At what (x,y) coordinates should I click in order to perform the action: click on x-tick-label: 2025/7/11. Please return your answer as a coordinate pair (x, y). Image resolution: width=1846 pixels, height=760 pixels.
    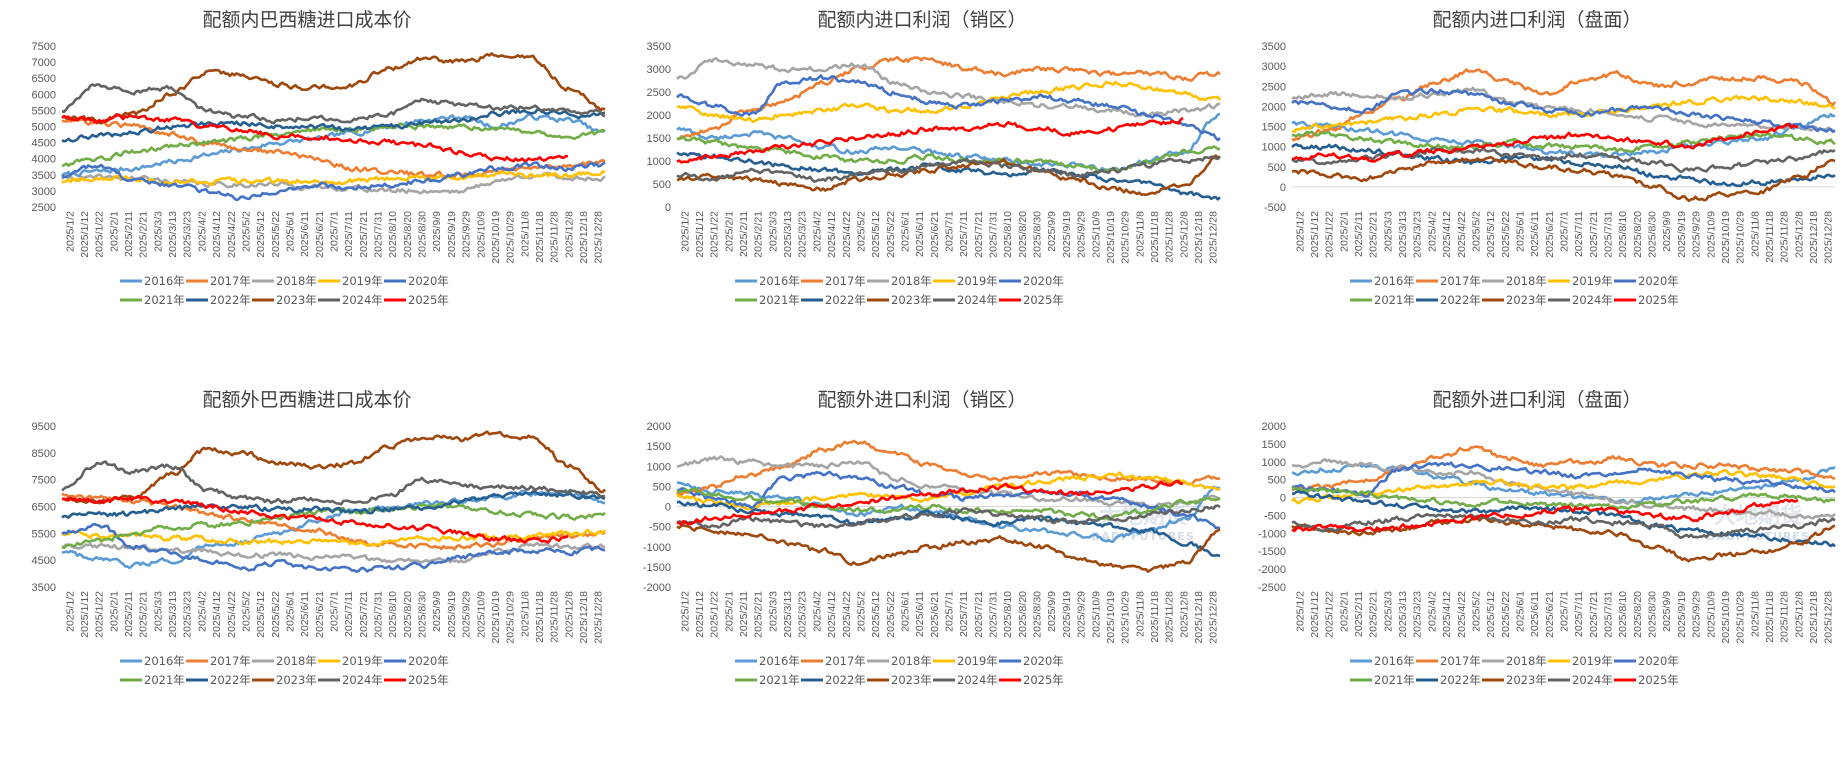
    Looking at the image, I should click on (1579, 614).